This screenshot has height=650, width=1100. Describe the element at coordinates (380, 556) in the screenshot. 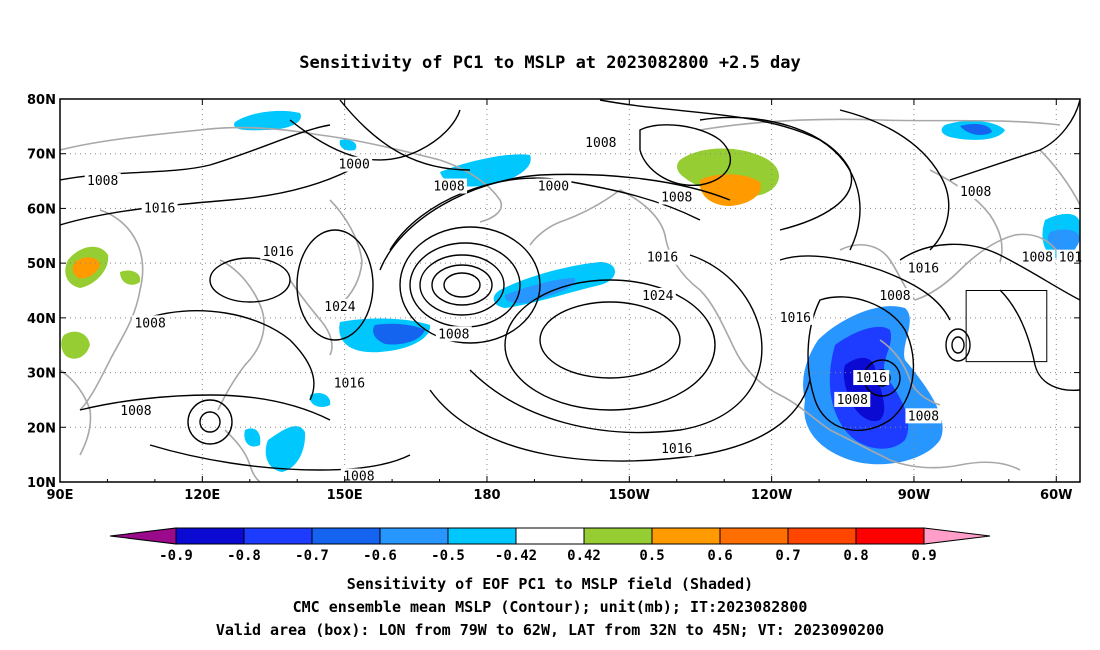

I see `colorbar-label: -0.6` at that location.